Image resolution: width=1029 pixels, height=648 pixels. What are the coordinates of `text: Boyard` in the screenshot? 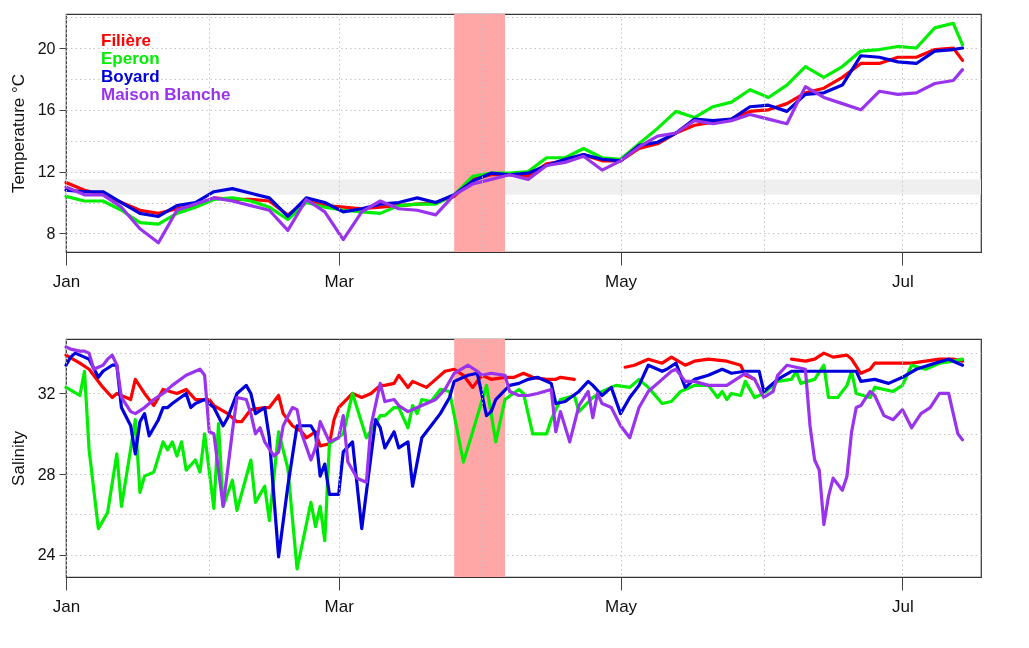 It's located at (130, 76).